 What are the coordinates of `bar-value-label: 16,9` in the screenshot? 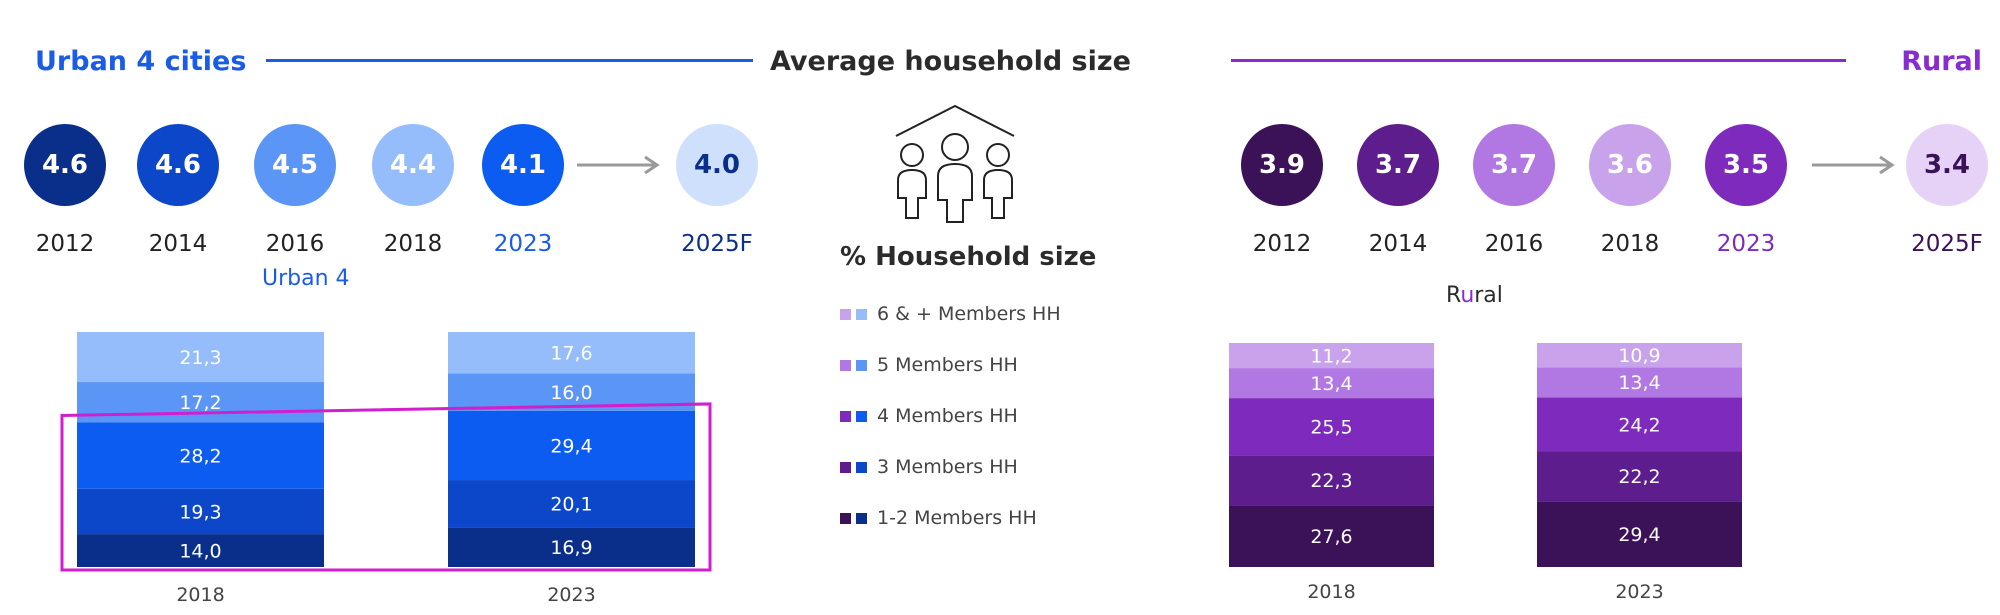 It's located at (571, 548).